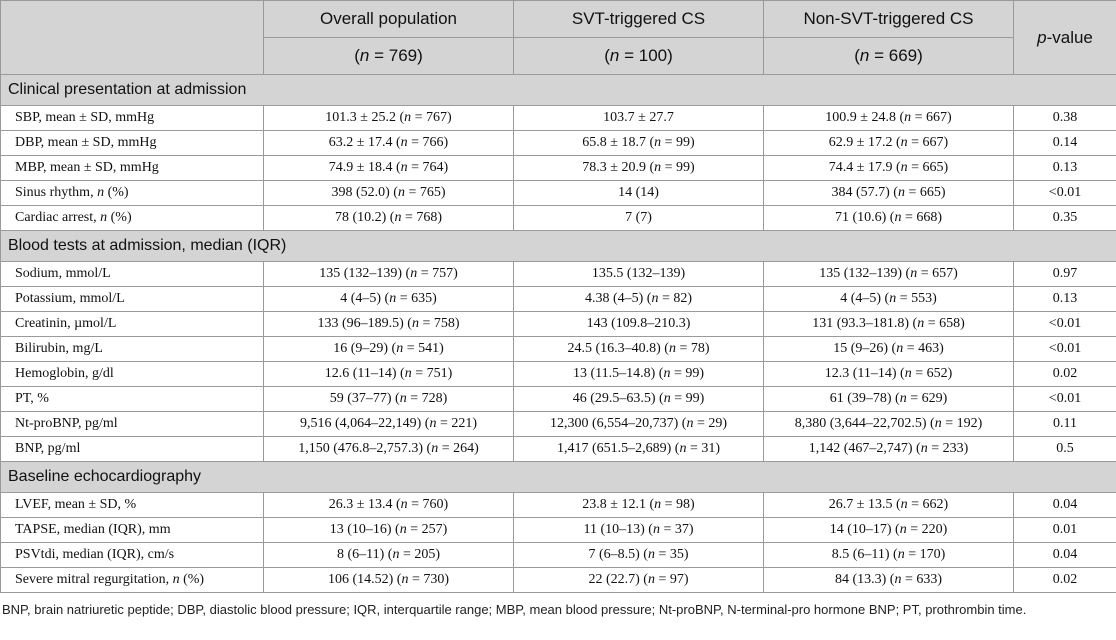  Describe the element at coordinates (888, 299) in the screenshot. I see `data-cell: 4 (4–5) (n = 553)` at that location.